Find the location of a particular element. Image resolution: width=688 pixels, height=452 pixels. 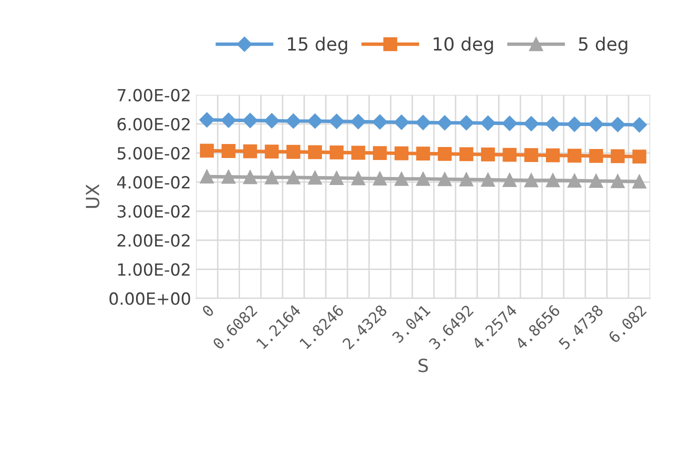

legend-label: 5 deg is located at coordinates (603, 45).